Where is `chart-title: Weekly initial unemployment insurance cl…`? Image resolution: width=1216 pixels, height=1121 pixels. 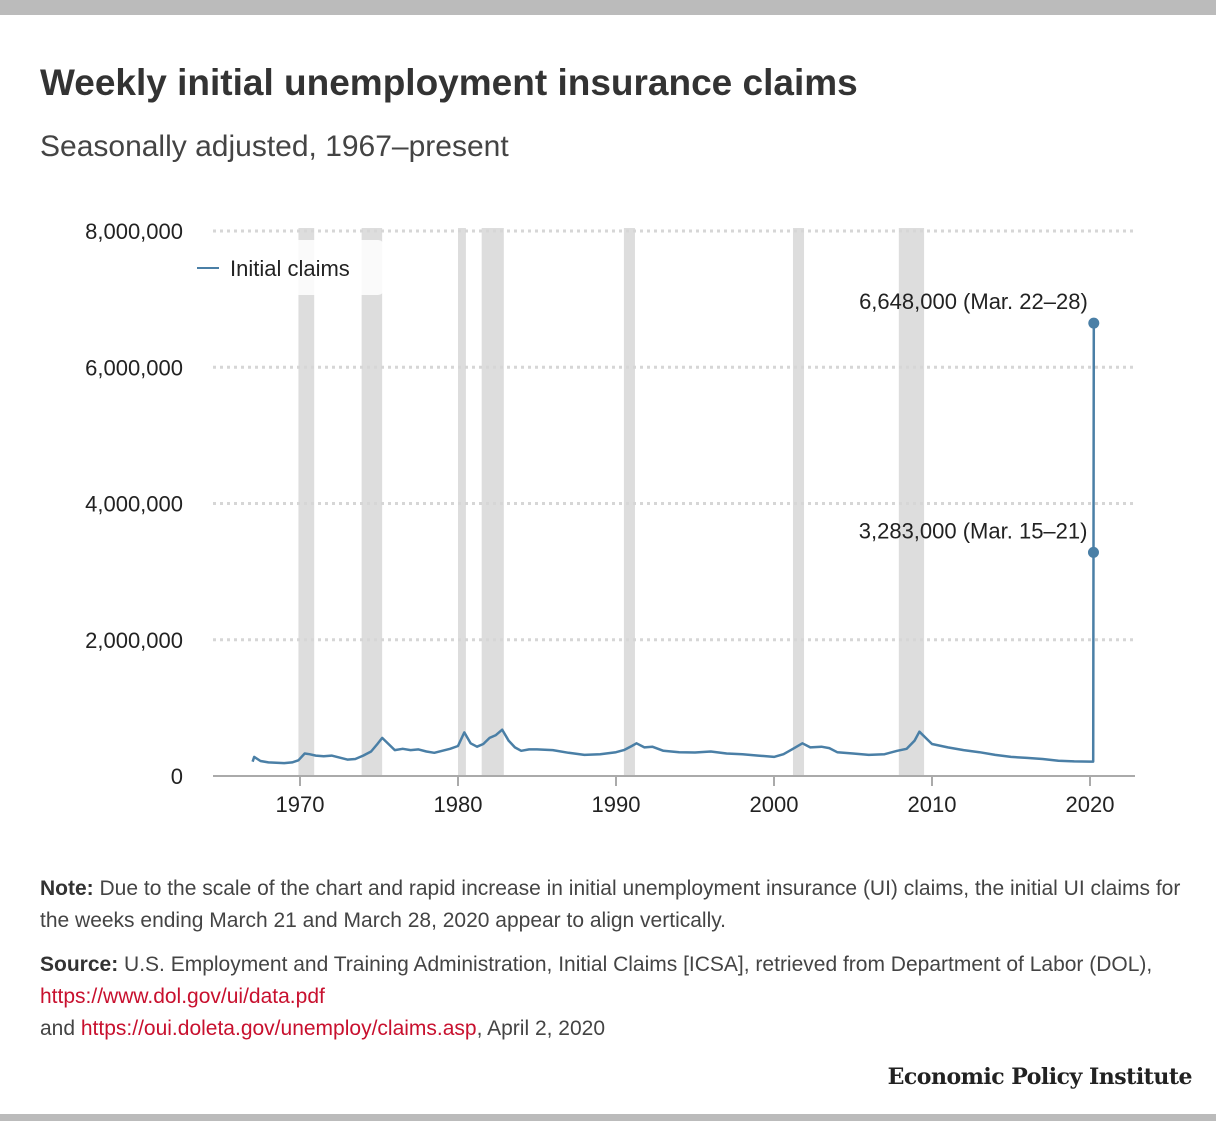 chart-title: Weekly initial unemployment insurance cl… is located at coordinates (449, 82).